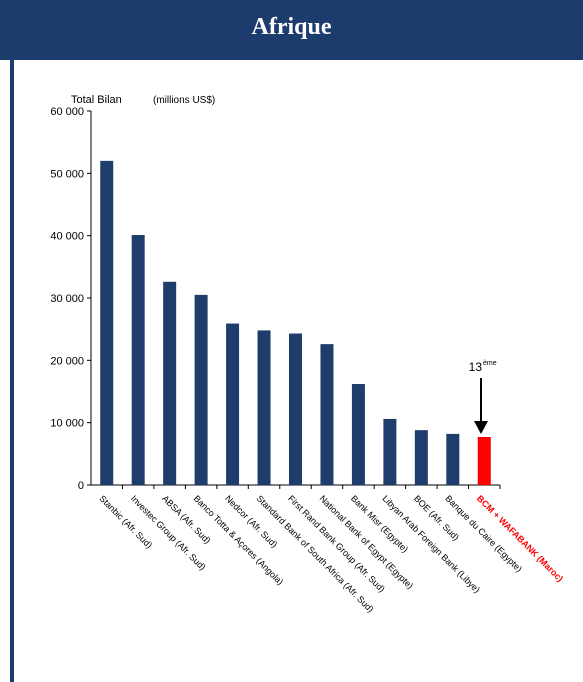 This screenshot has height=682, width=583. Describe the element at coordinates (96, 100) in the screenshot. I see `y-axis-label: Total Bilan` at that location.